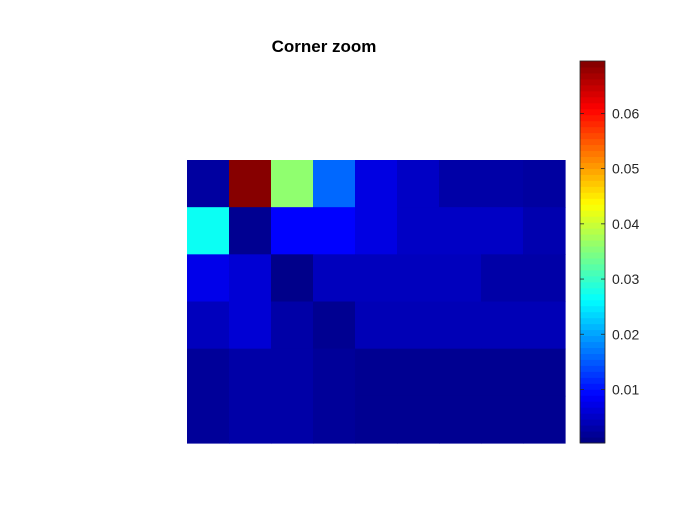 This screenshot has width=700, height=525. What do you see at coordinates (324, 46) in the screenshot?
I see `chart-title: Corner zoom` at bounding box center [324, 46].